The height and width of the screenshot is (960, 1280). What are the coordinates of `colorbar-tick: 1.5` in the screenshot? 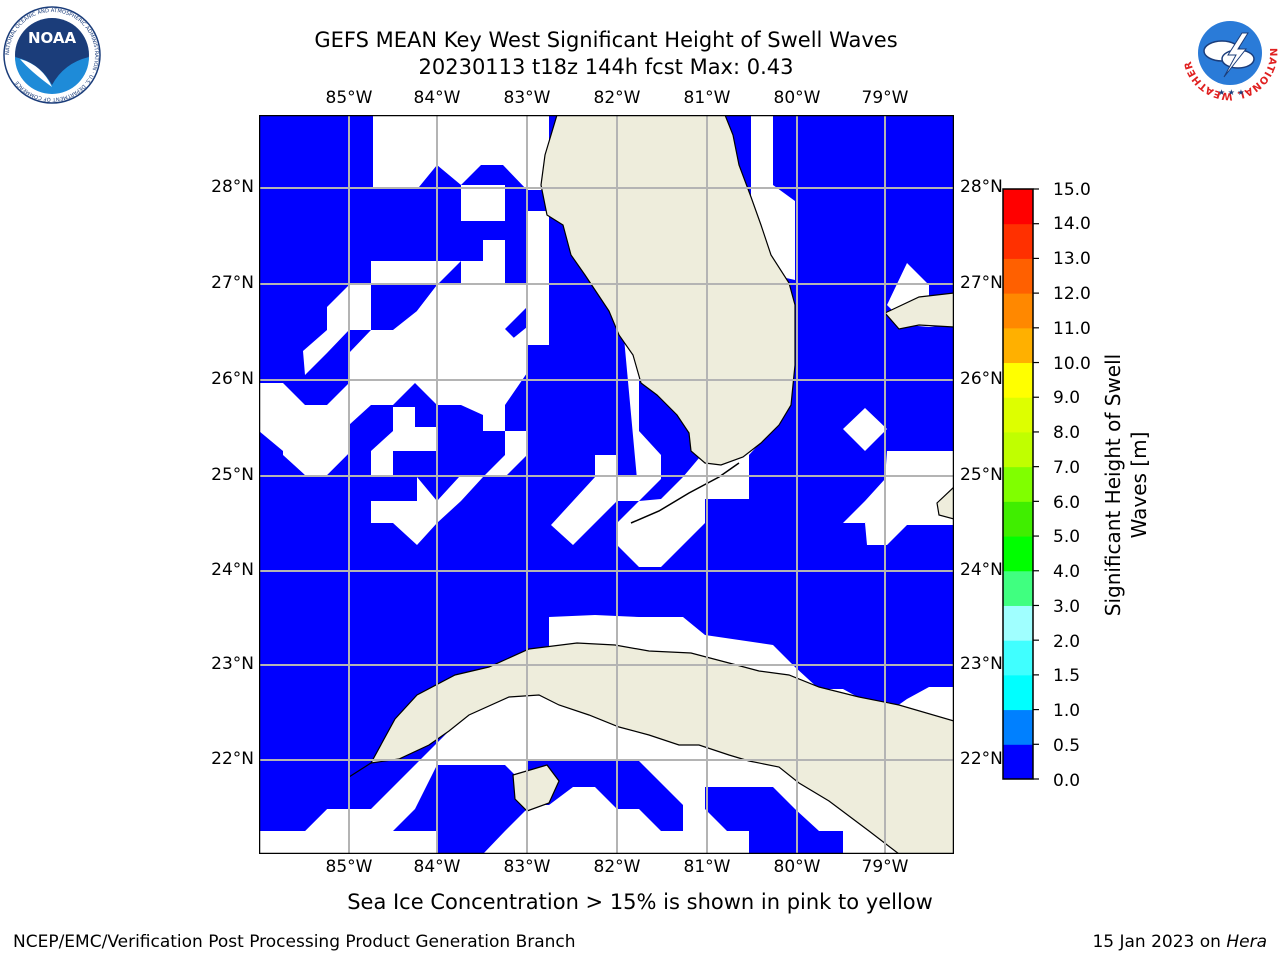 It's located at (1067, 676).